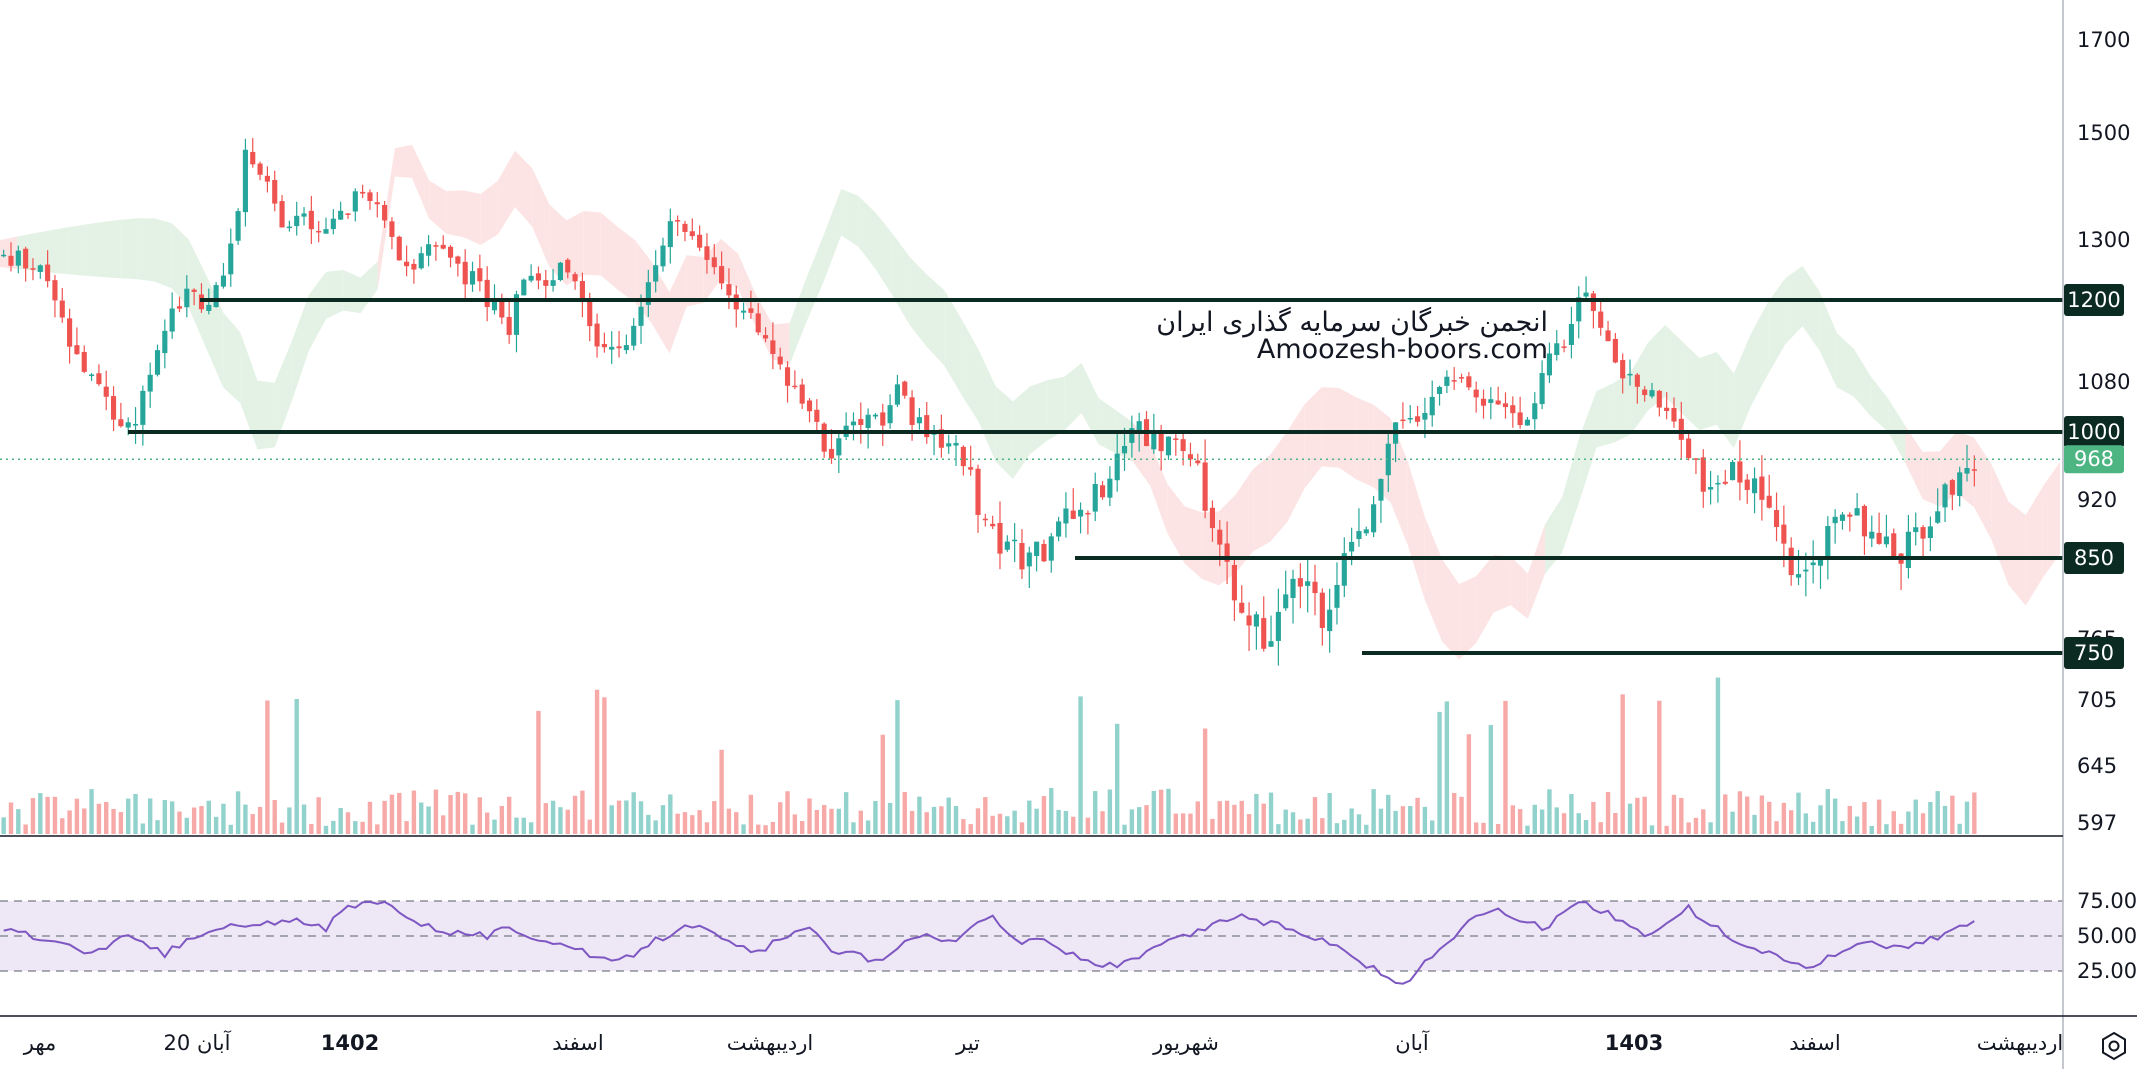 The height and width of the screenshot is (1069, 2137). What do you see at coordinates (198, 1042) in the screenshot?
I see `time-tick-label: 20 آبان` at bounding box center [198, 1042].